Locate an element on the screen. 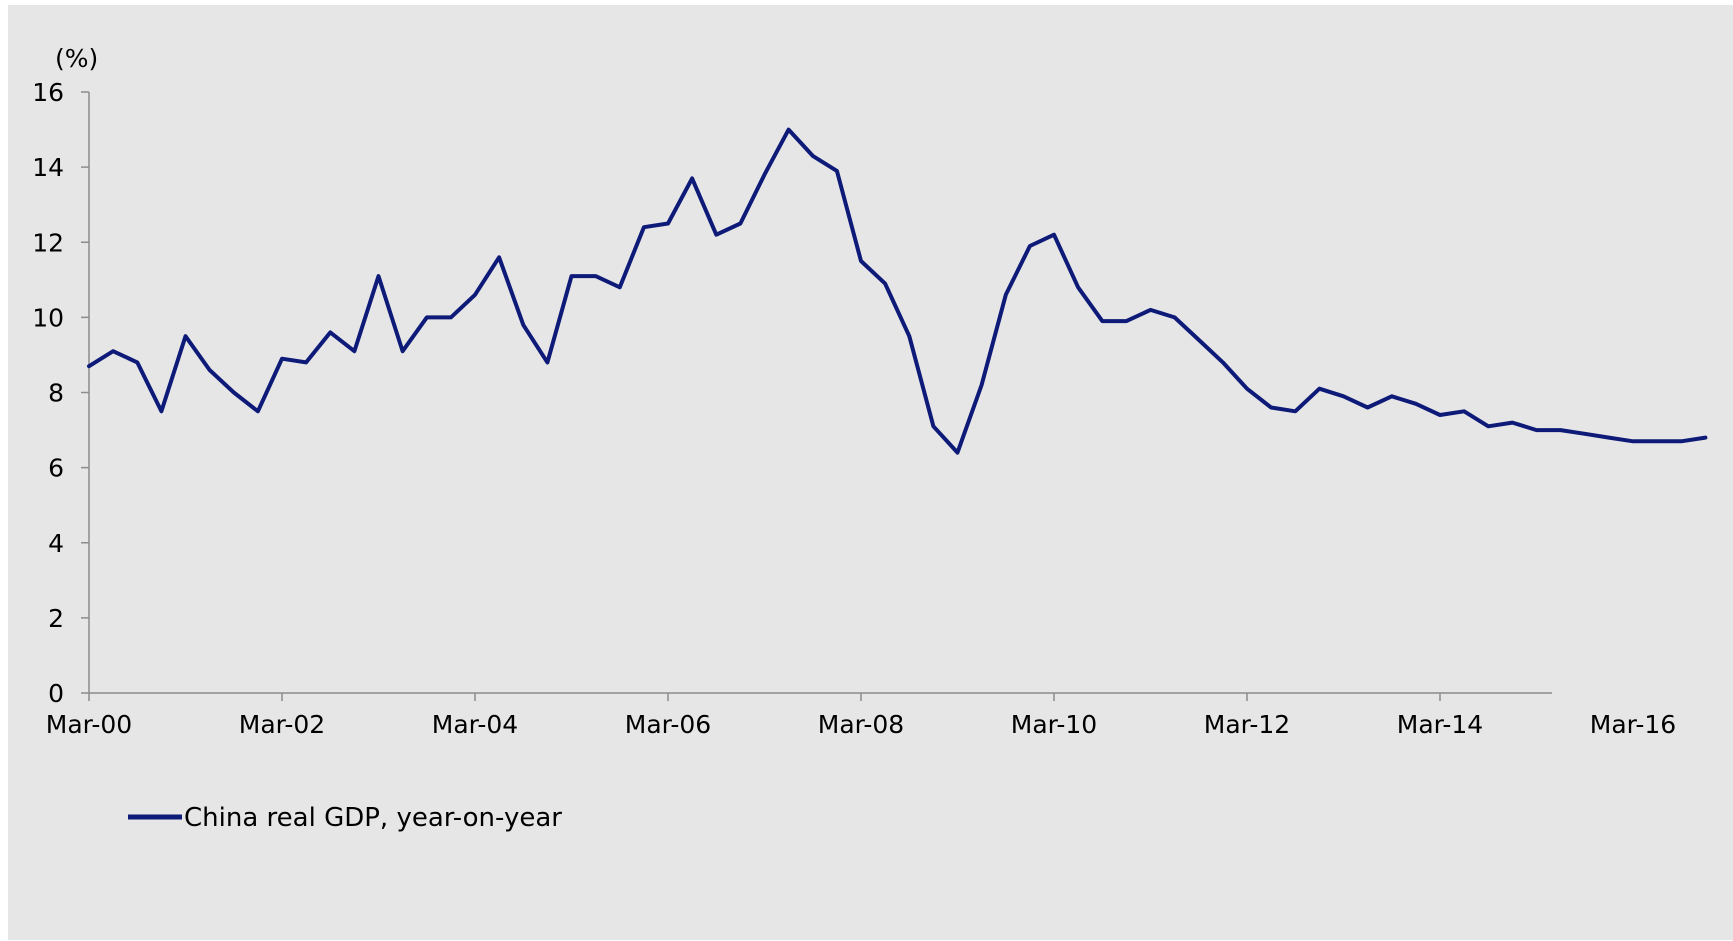 Image resolution: width=1733 pixels, height=941 pixels. y-tick-label: 6 is located at coordinates (56, 468).